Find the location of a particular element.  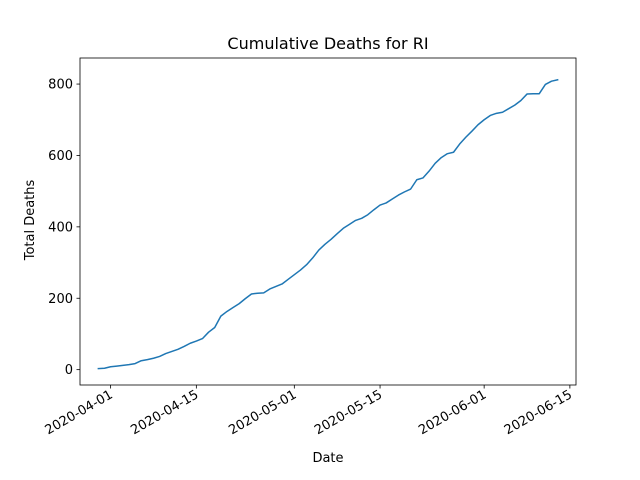

y-tick-label: 800 is located at coordinates (60, 85).